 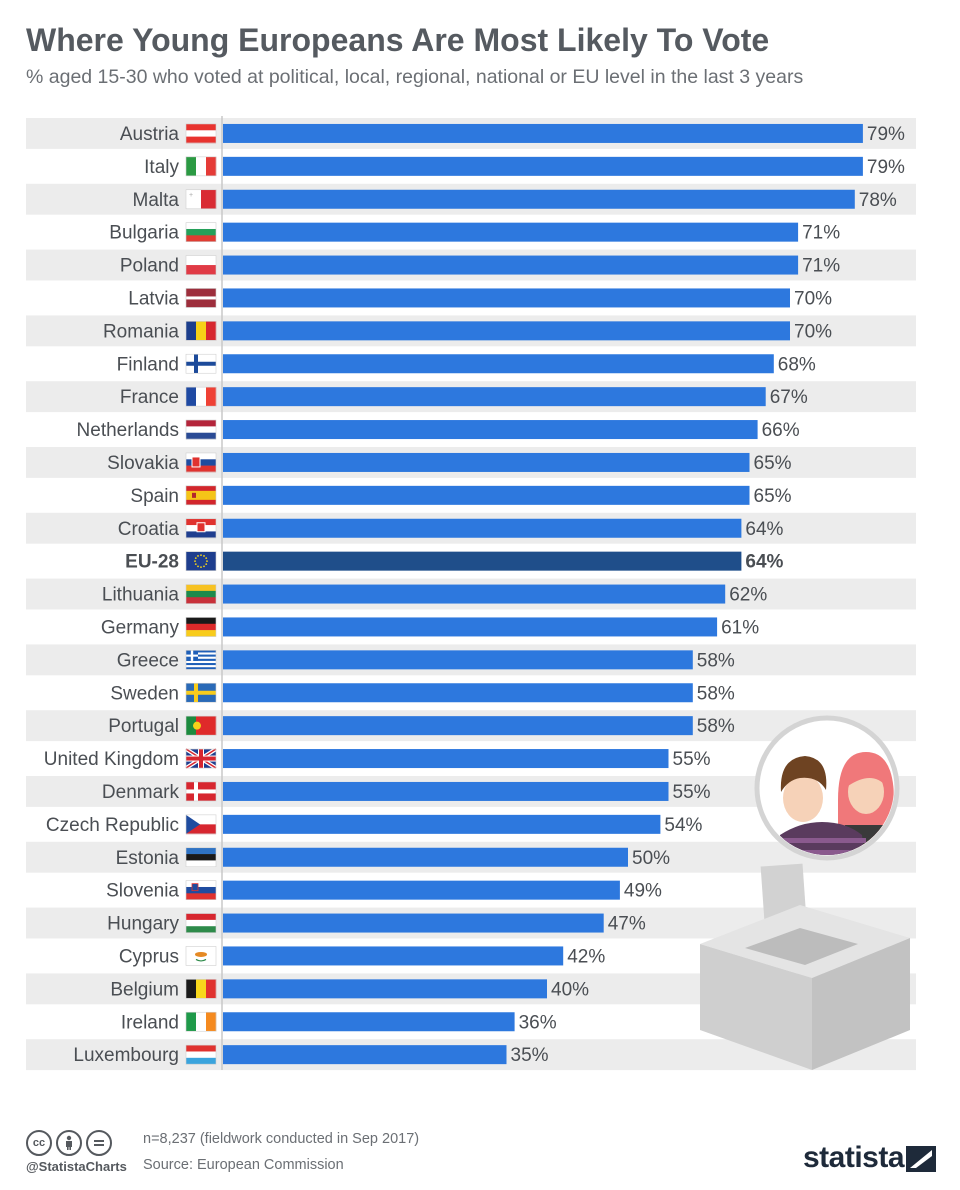 What do you see at coordinates (201, 890) in the screenshot?
I see `flag-slovenia-icon` at bounding box center [201, 890].